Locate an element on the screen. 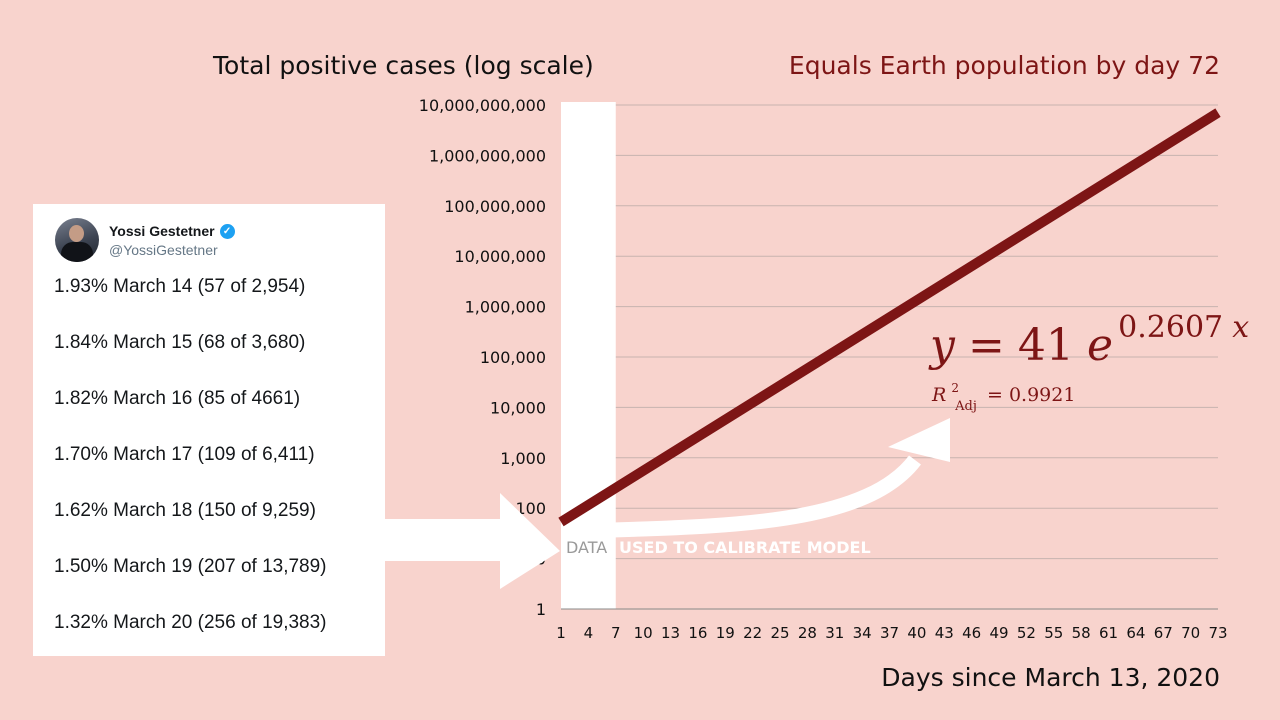  y-tick-label: 10,000,000 is located at coordinates (500, 256).